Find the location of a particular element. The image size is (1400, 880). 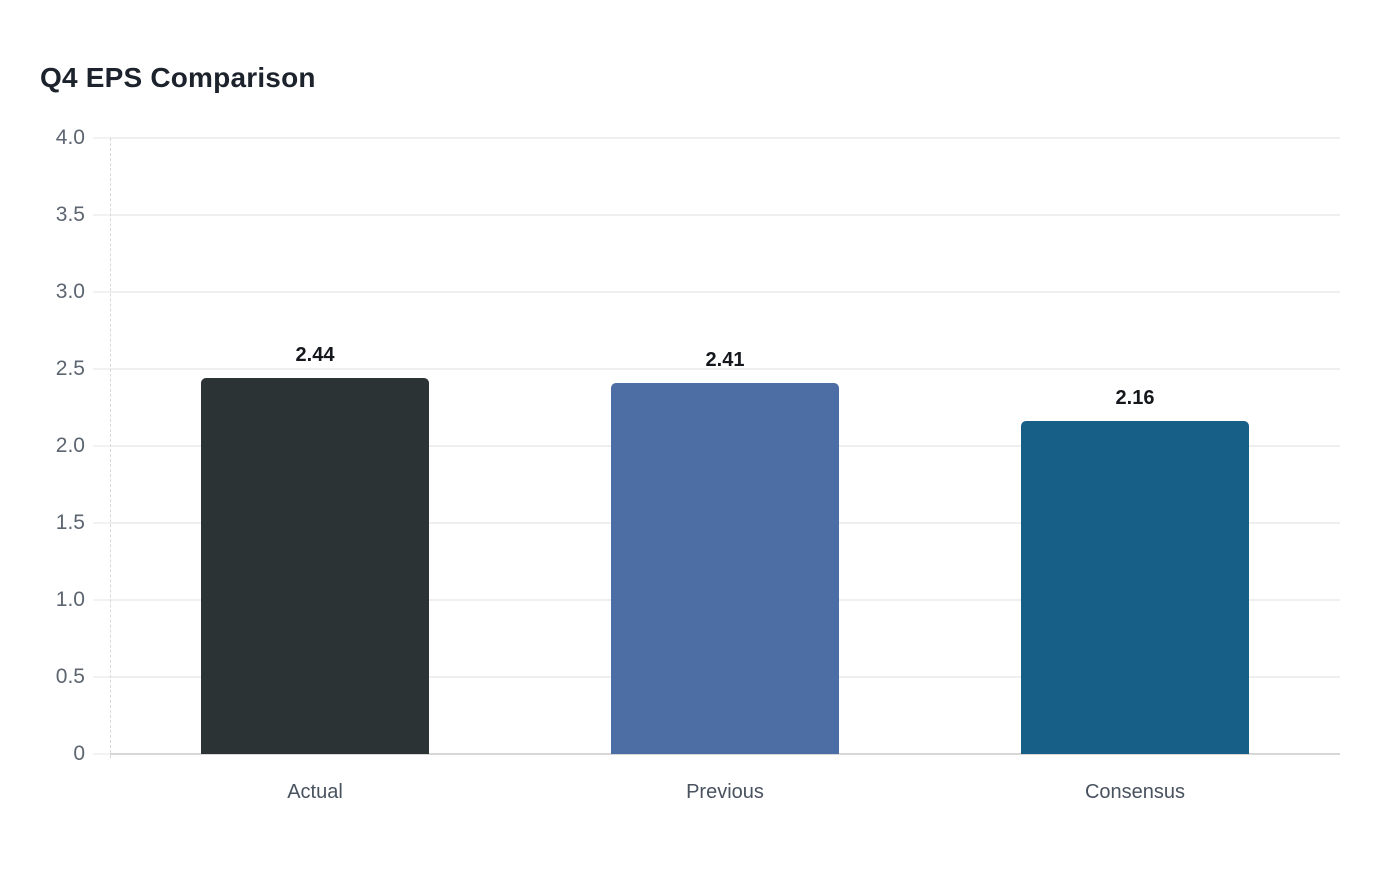

bar-previous is located at coordinates (725, 568).